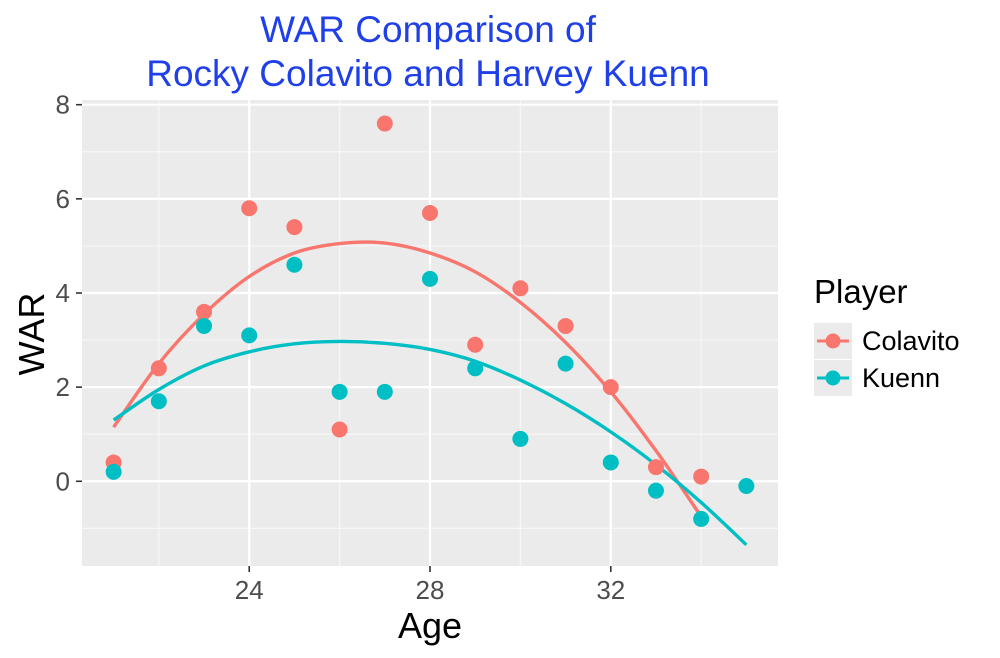 The height and width of the screenshot is (658, 1000). I want to click on y-tick-label: 6, so click(63, 199).